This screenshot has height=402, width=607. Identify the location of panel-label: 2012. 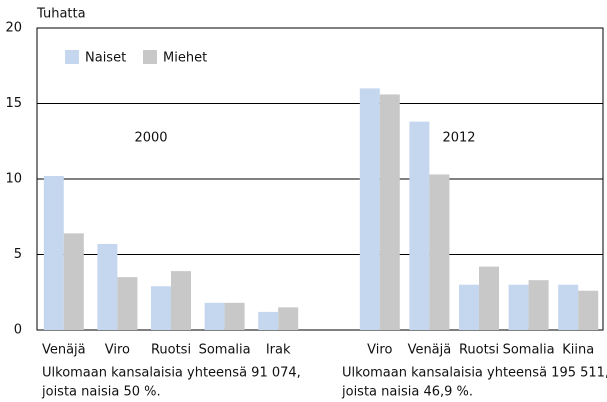
(458, 138).